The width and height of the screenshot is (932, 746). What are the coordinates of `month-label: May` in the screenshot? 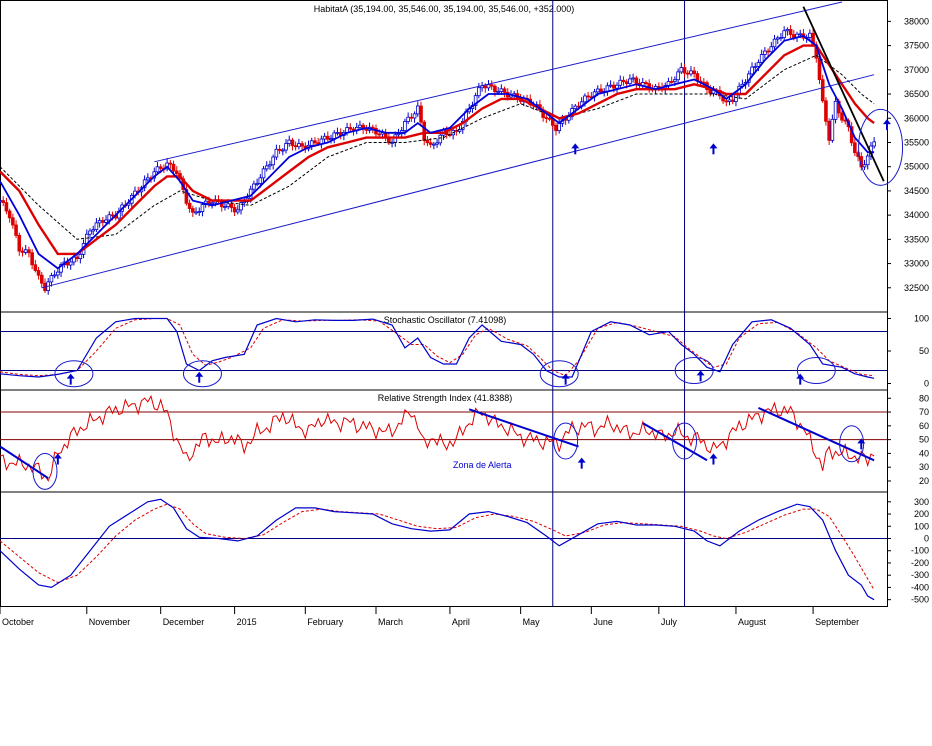 It's located at (532, 622).